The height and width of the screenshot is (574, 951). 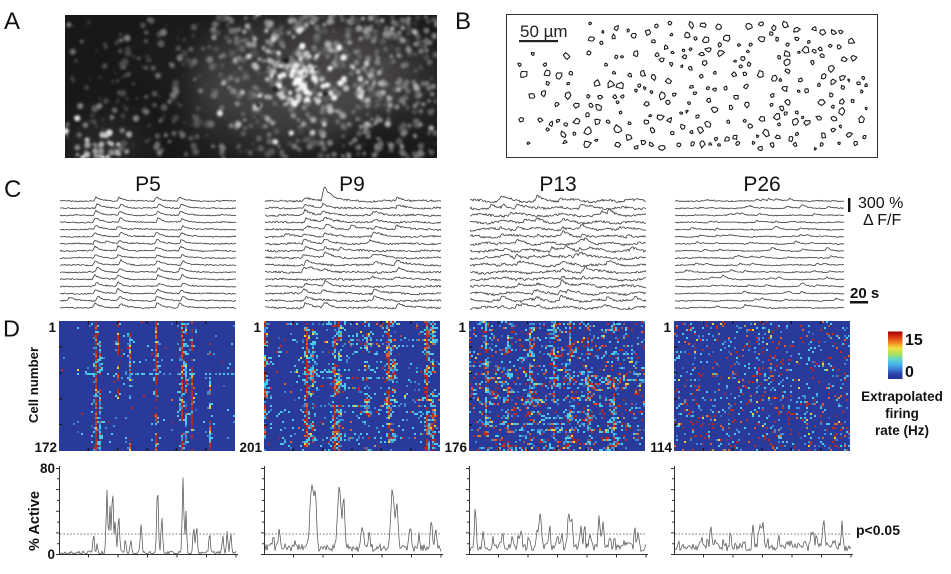 I want to click on svg-text: 176, so click(x=455, y=447).